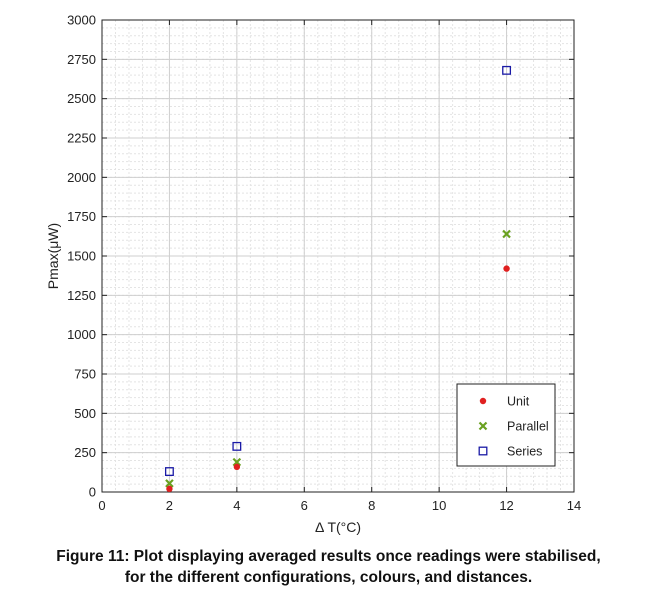 The height and width of the screenshot is (601, 657). I want to click on legend-label-parallel: Parallel, so click(528, 427).